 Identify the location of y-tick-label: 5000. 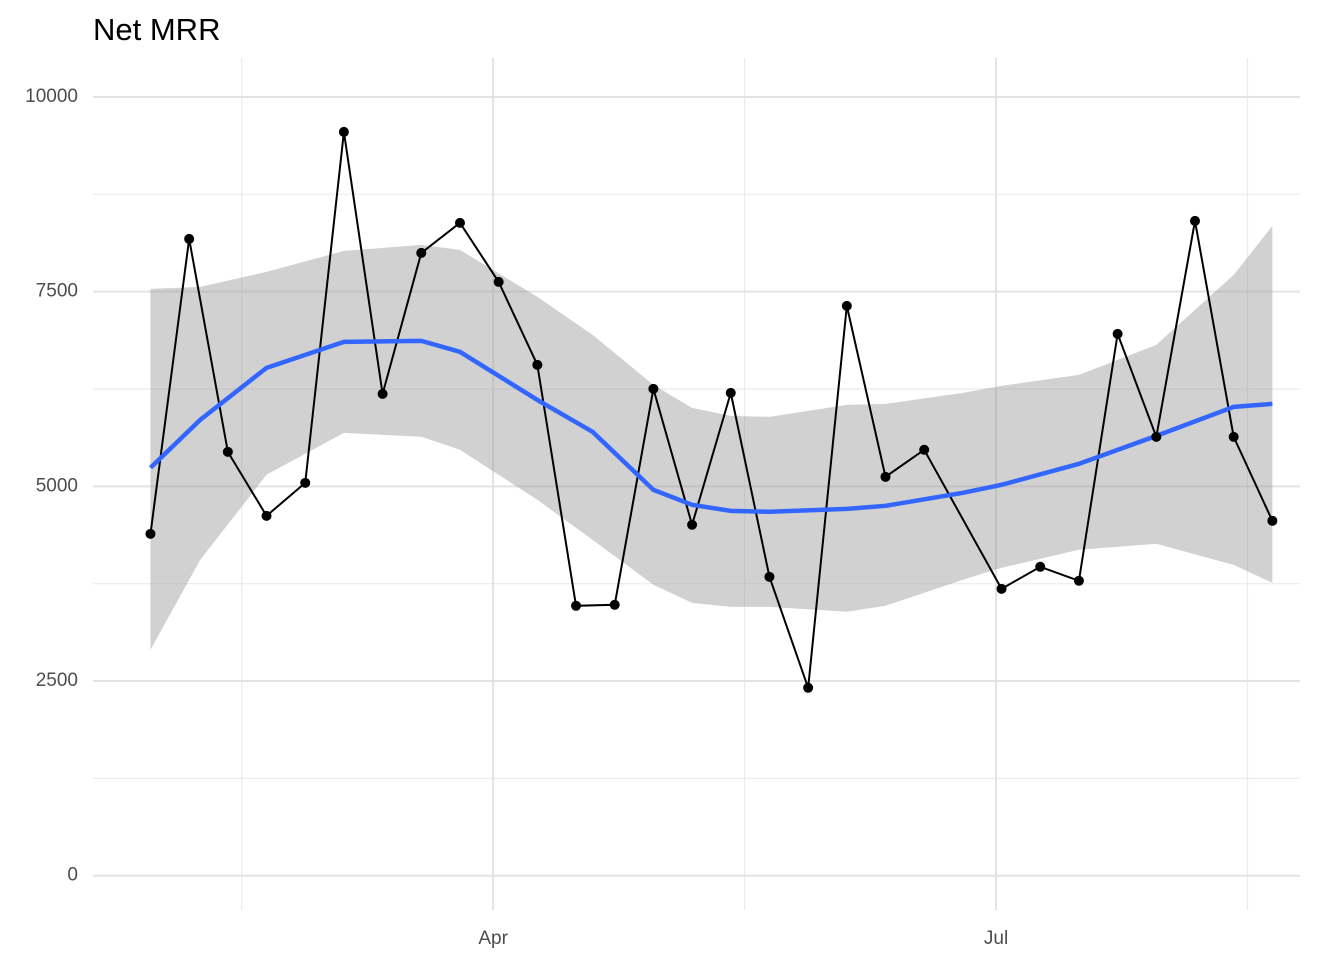
(57, 485).